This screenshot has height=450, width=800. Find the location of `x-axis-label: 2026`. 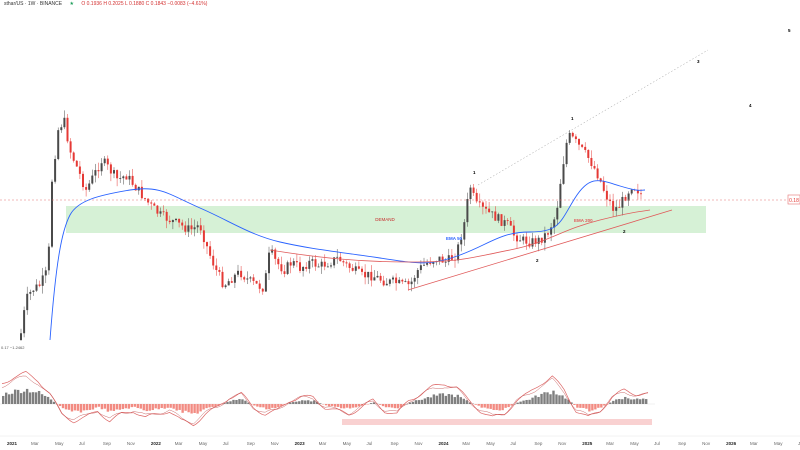

x-axis-label: 2026 is located at coordinates (731, 443).